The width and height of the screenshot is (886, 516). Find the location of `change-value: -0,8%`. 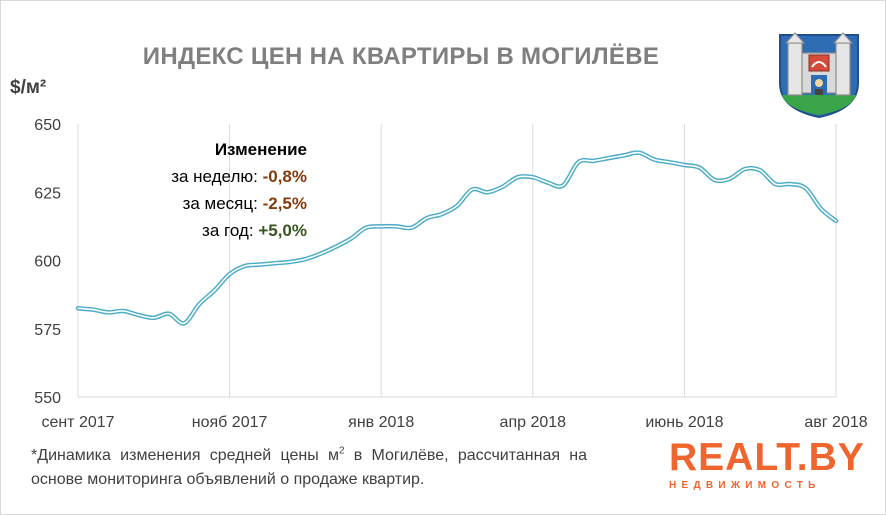

change-value: -0,8% is located at coordinates (284, 176).